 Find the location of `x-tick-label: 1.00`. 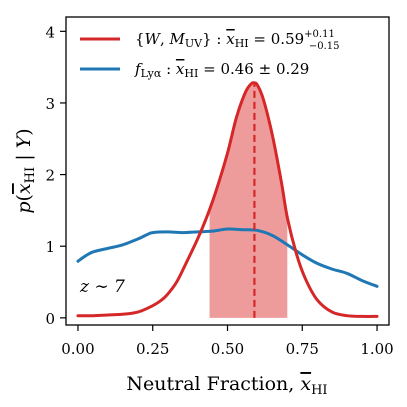

x-tick-label: 1.00 is located at coordinates (376, 349).